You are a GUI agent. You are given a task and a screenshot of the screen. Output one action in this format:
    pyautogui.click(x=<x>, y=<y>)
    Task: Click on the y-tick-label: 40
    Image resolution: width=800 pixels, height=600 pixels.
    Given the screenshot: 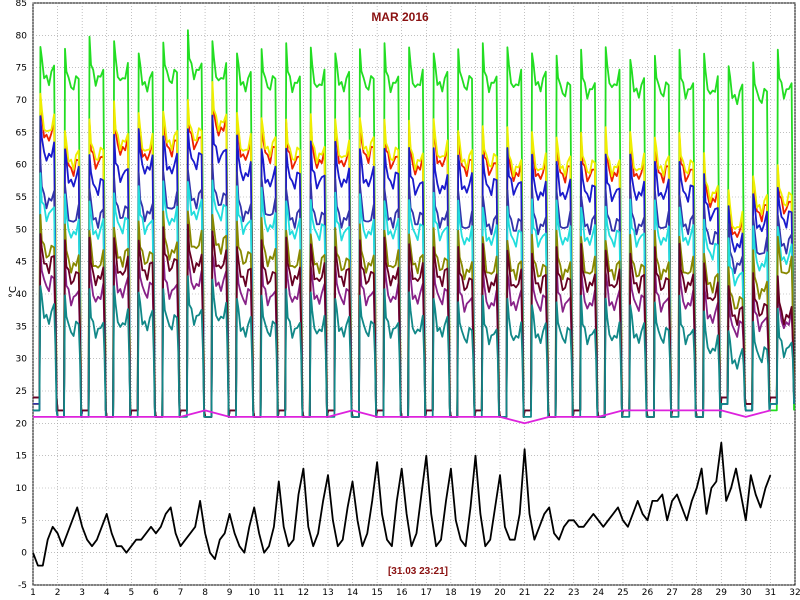 What is the action you would take?
    pyautogui.click(x=22, y=295)
    